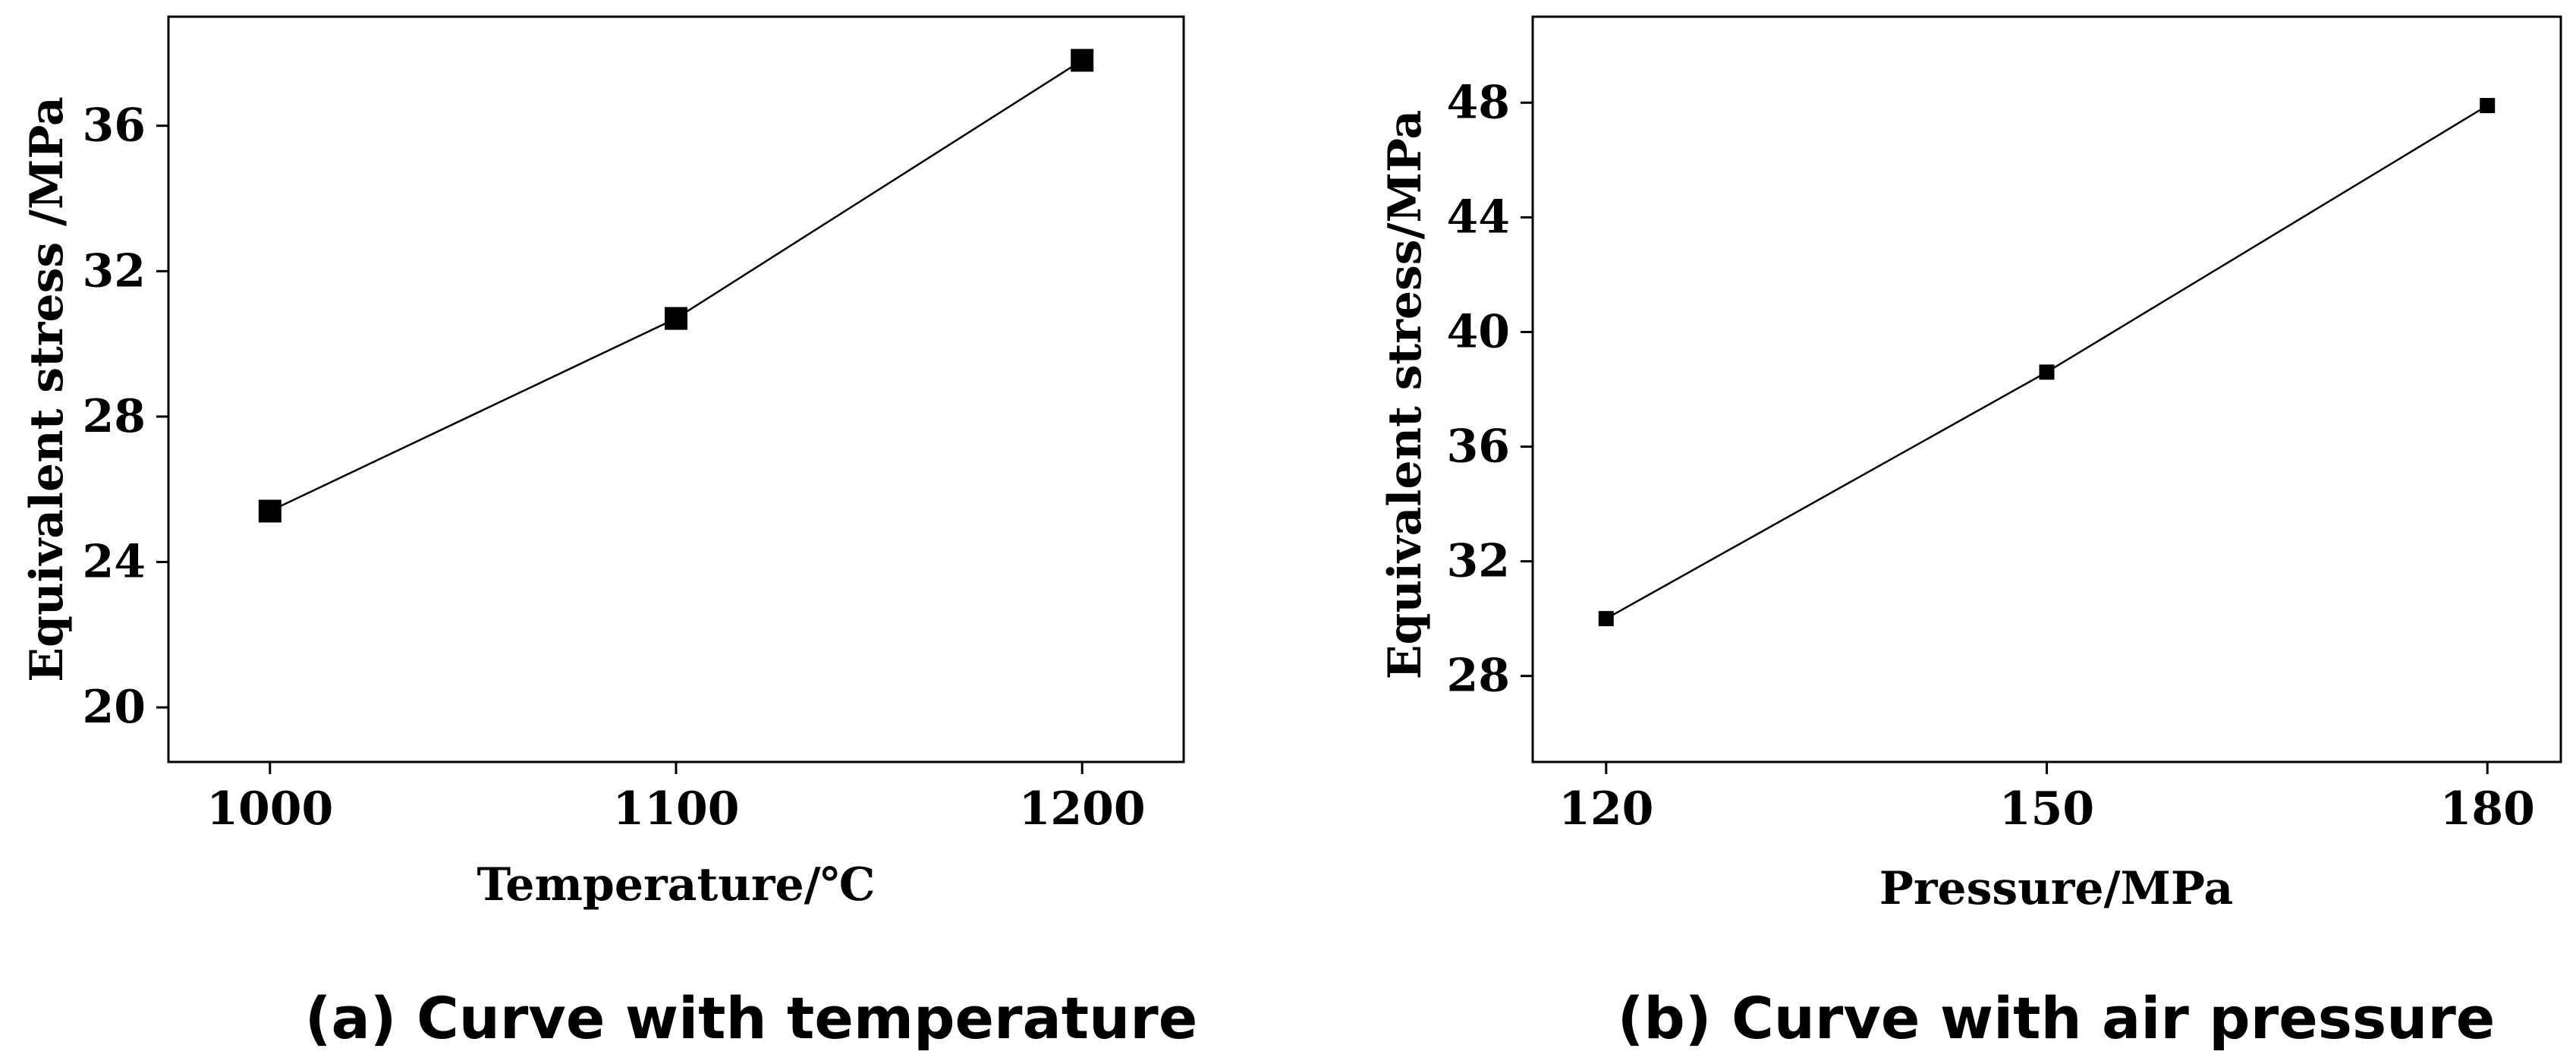 The width and height of the screenshot is (2576, 1064). What do you see at coordinates (2487, 809) in the screenshot?
I see `x-tick-label: 180` at bounding box center [2487, 809].